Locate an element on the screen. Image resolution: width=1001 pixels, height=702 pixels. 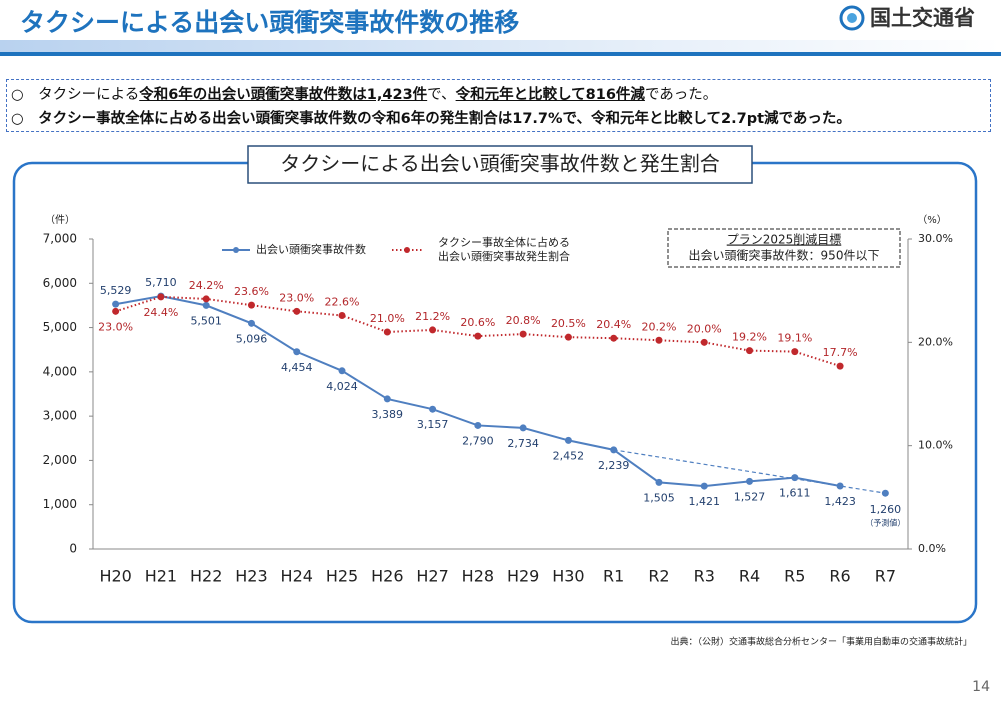
text: であった。 is located at coordinates (681, 95).